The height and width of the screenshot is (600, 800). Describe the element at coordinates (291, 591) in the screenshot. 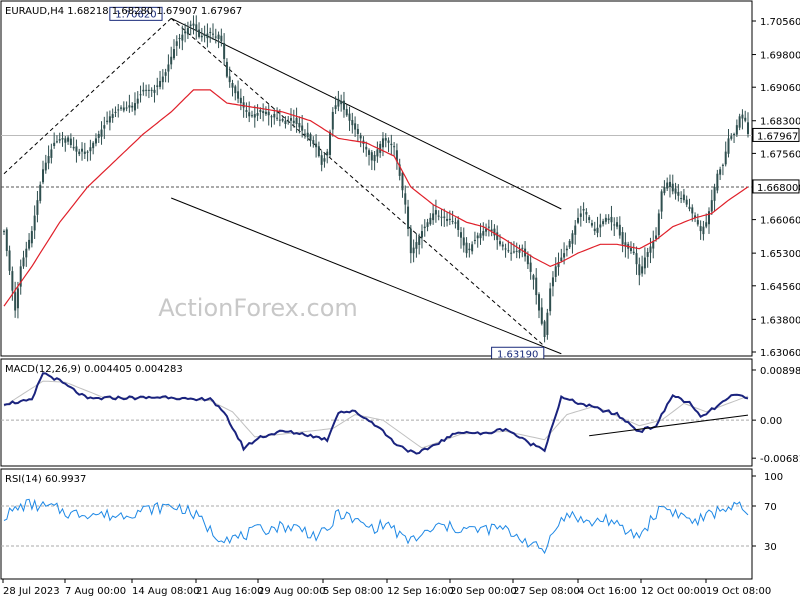

I see `time-tick-label: 29 Aug 00:00` at that location.